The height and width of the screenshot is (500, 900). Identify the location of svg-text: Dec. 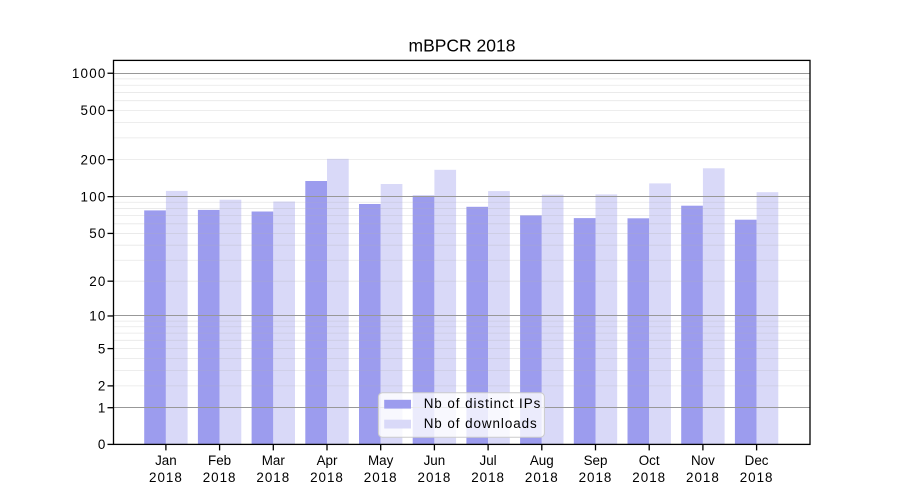
(757, 460).